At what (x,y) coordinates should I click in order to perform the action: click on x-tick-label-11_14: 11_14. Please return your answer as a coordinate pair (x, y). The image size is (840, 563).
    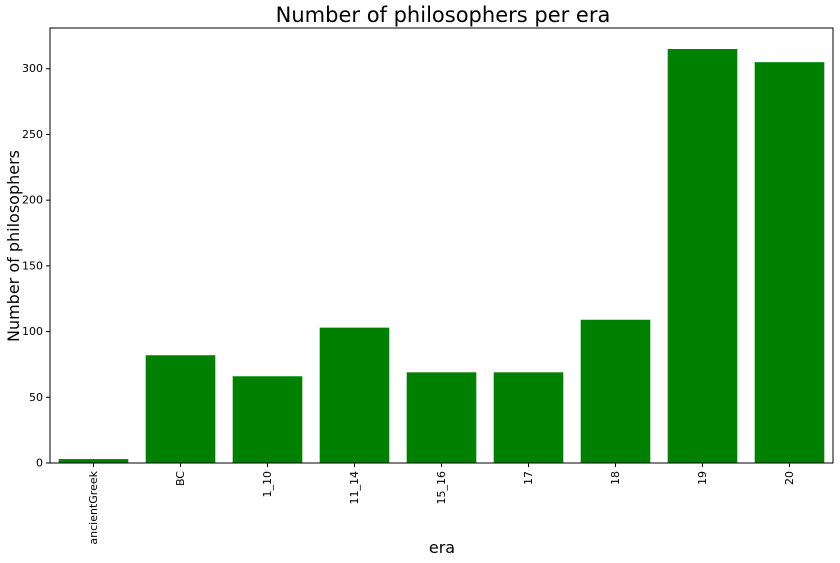
    Looking at the image, I should click on (354, 488).